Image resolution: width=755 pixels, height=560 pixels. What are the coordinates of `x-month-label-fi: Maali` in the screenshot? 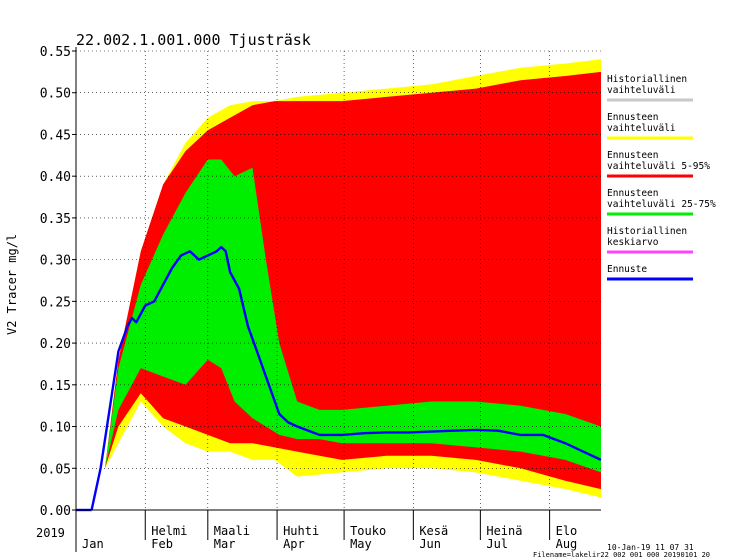 It's located at (232, 531).